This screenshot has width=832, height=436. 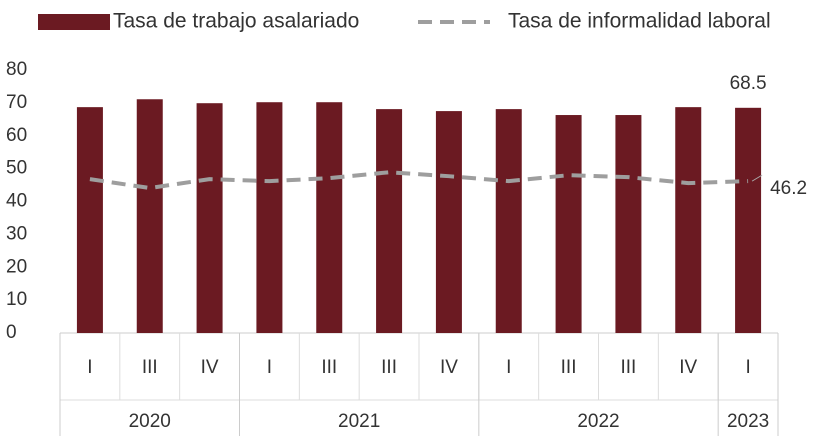 I want to click on y-tick-label: 70, so click(x=16, y=102).